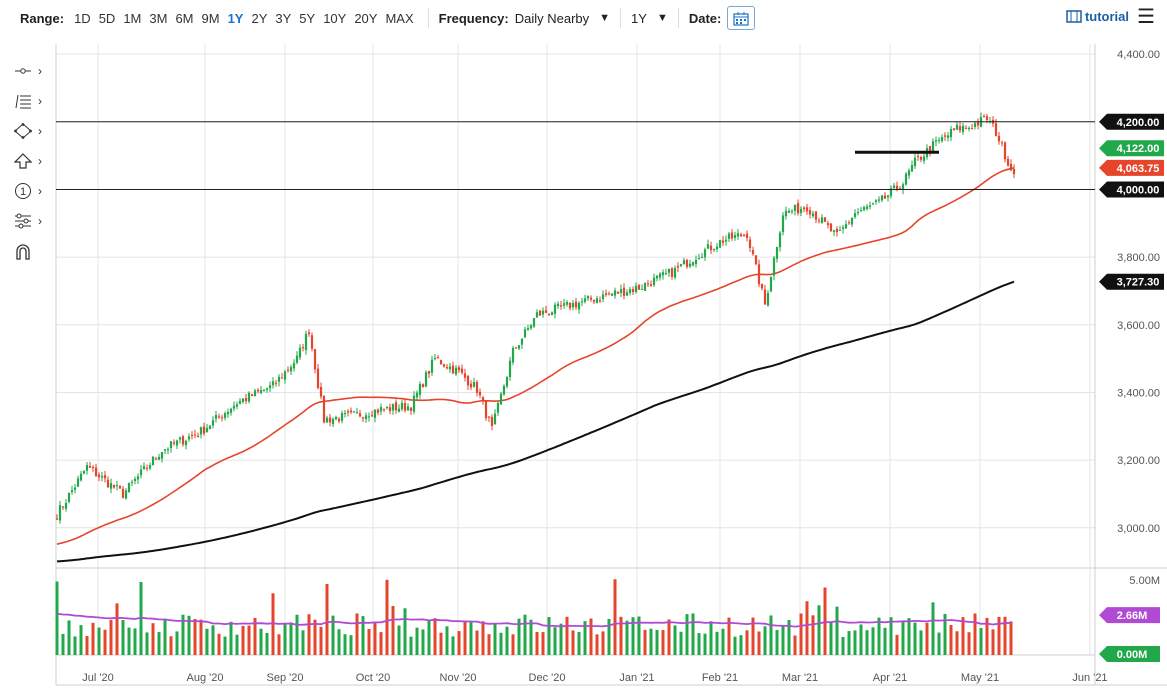 The width and height of the screenshot is (1167, 695). What do you see at coordinates (235, 18) in the screenshot?
I see `range-button-1y: 1Y` at bounding box center [235, 18].